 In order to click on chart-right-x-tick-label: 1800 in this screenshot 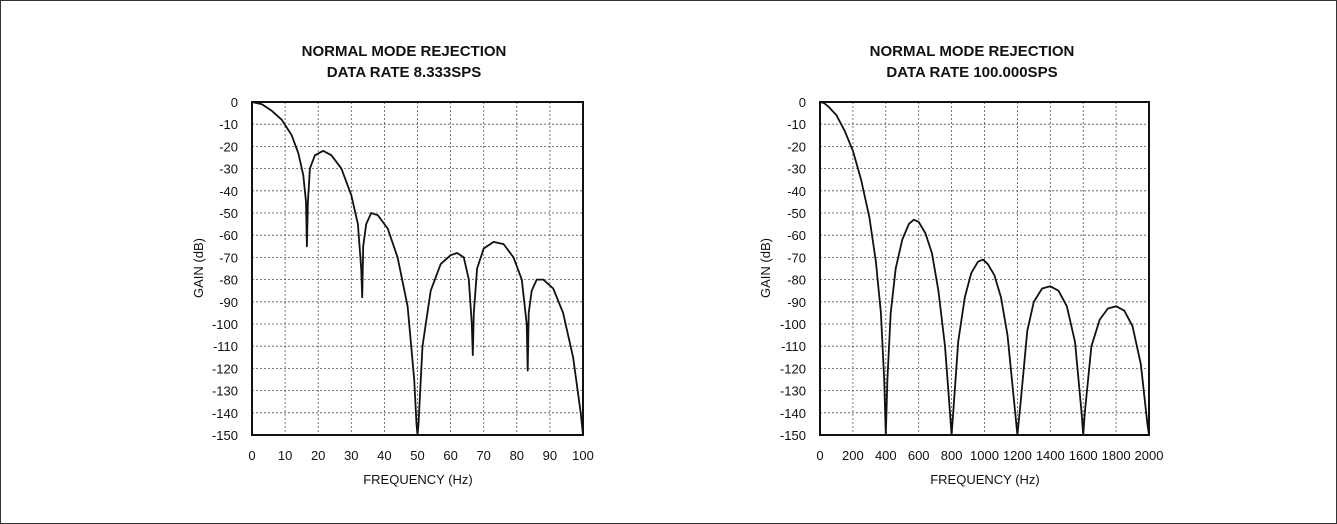, I will do `click(1116, 455)`.